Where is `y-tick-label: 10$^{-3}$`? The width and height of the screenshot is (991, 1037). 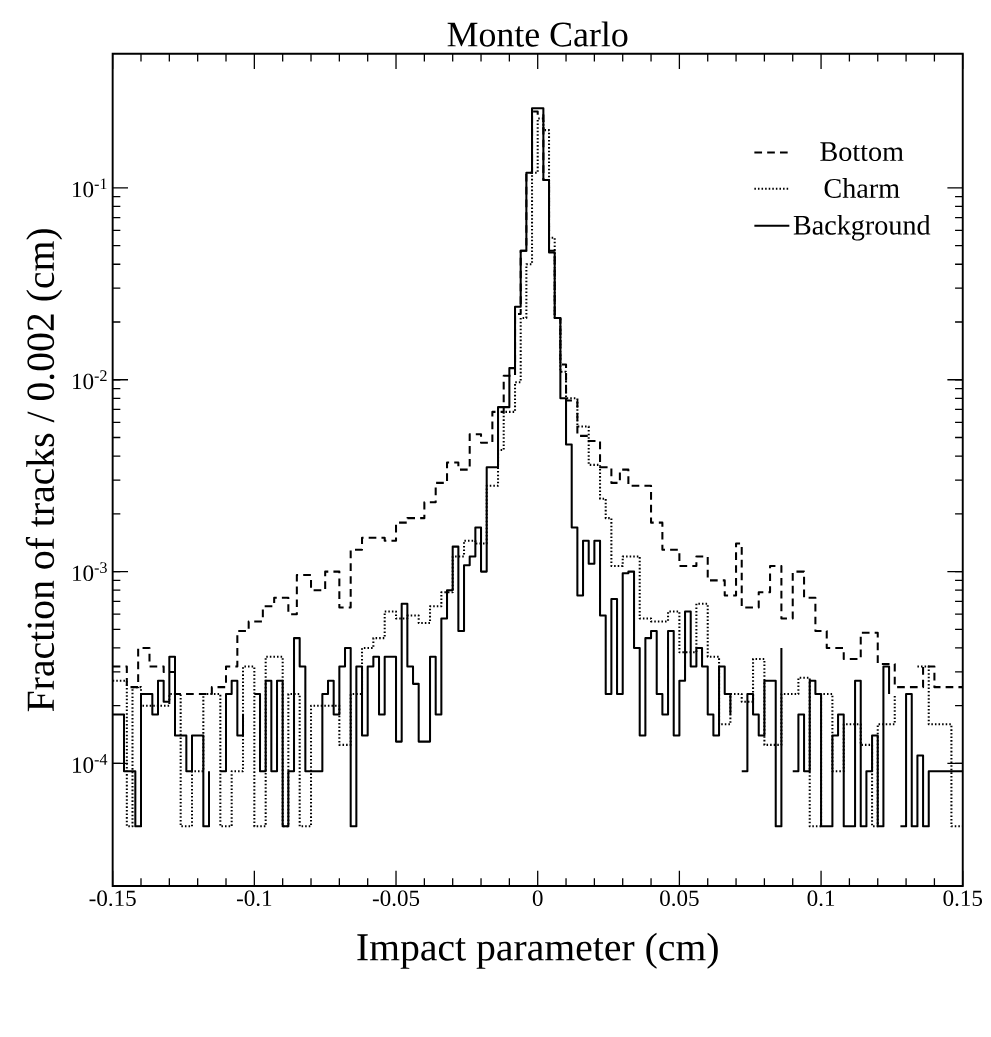
y-tick-label: 10$^{-3}$ is located at coordinates (90, 572).